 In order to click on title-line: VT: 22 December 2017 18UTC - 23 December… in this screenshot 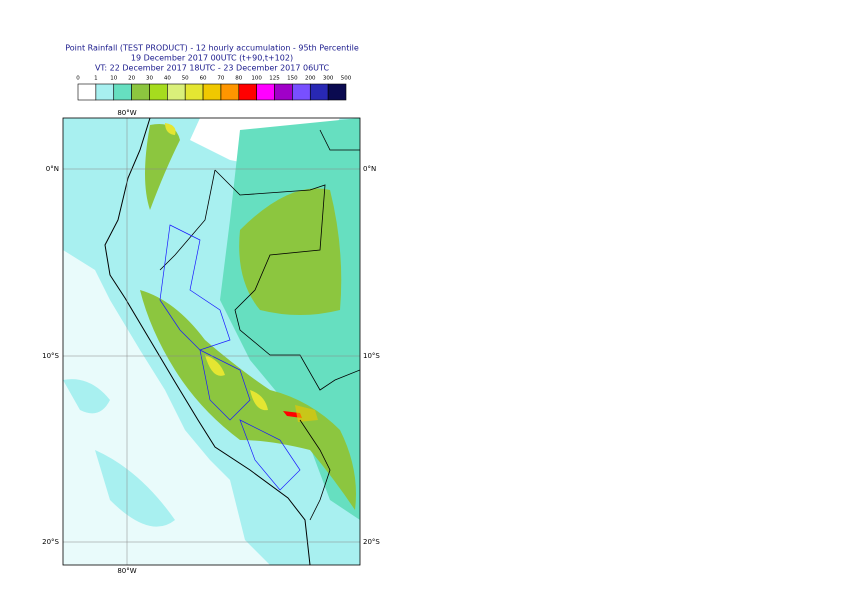, I will do `click(212, 68)`.